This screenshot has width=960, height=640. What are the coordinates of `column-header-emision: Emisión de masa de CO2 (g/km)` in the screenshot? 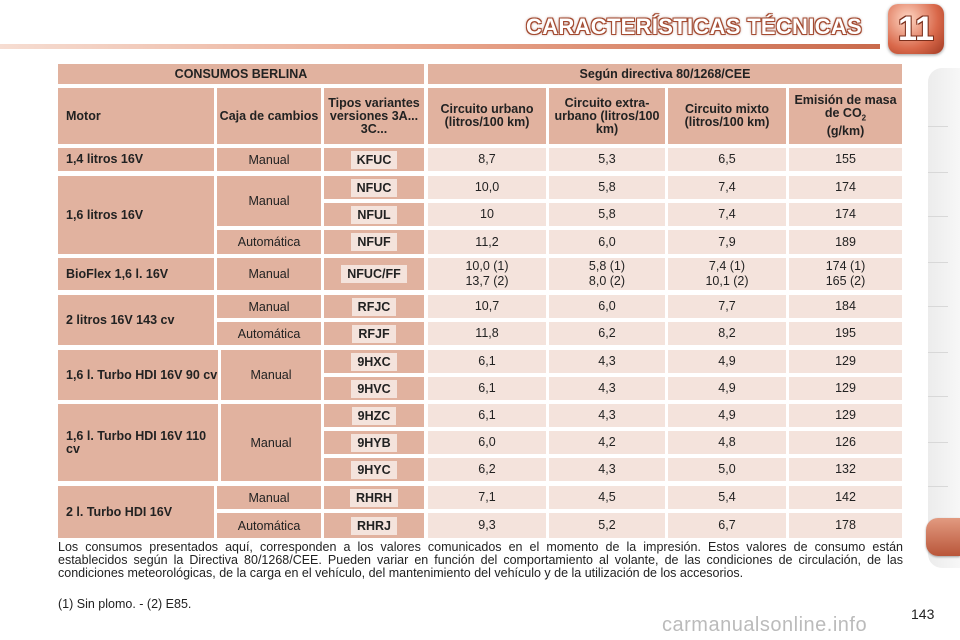 It's located at (845, 116).